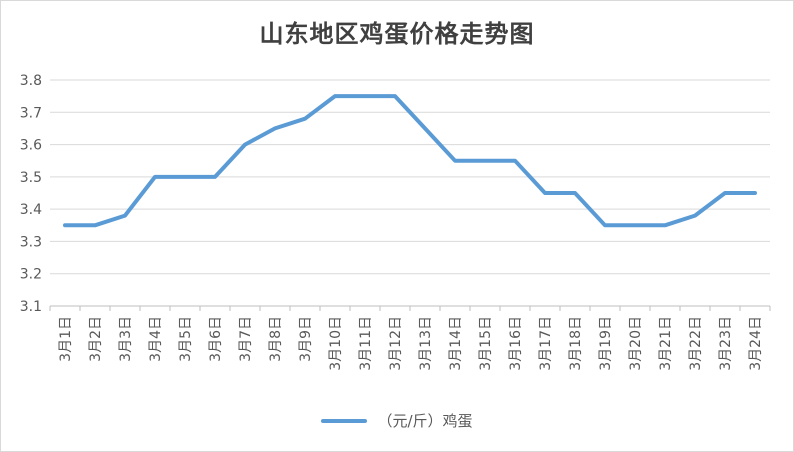  I want to click on y-tick-label: 3.1, so click(31, 307).